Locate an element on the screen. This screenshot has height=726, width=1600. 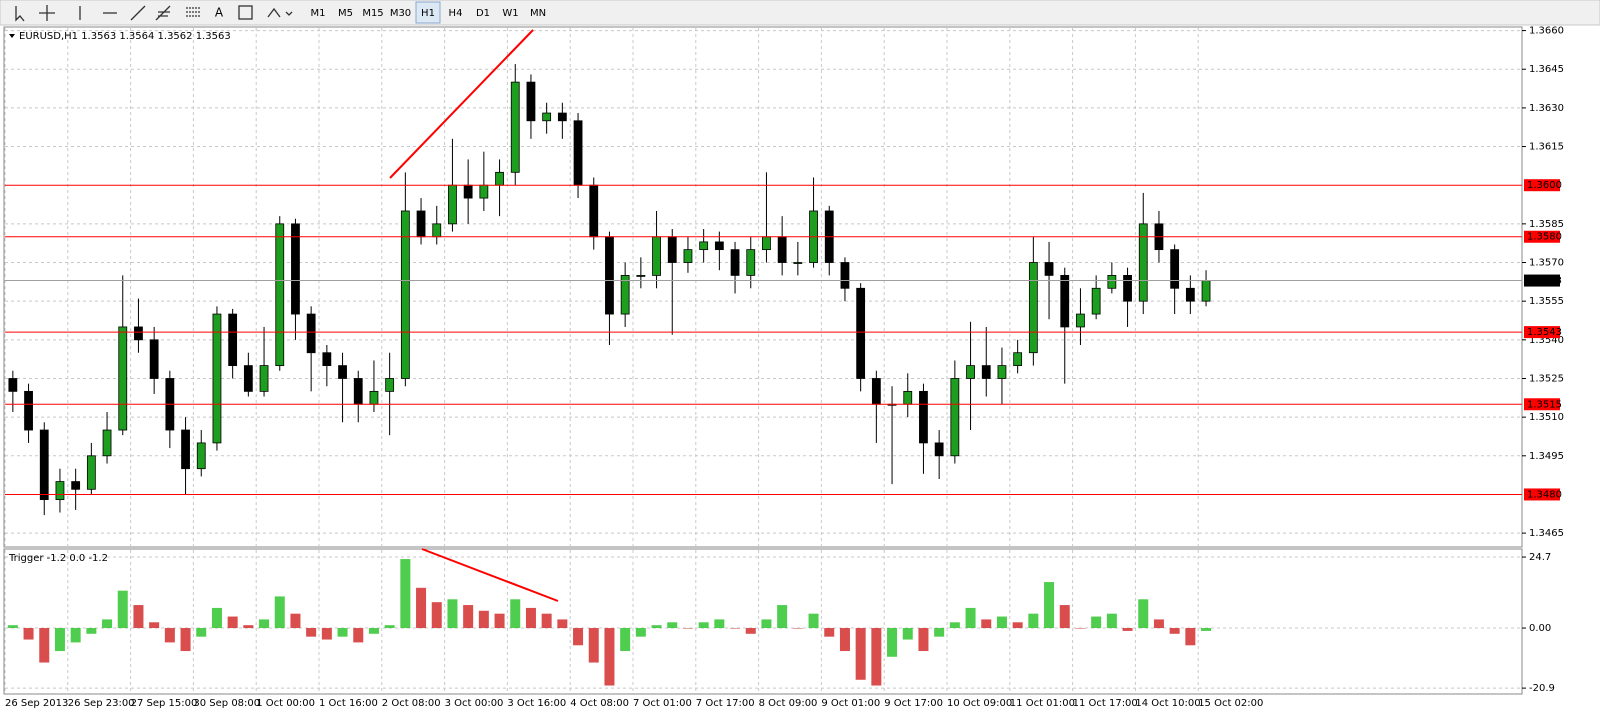
toolbar-icons is located at coordinates (154, 13).